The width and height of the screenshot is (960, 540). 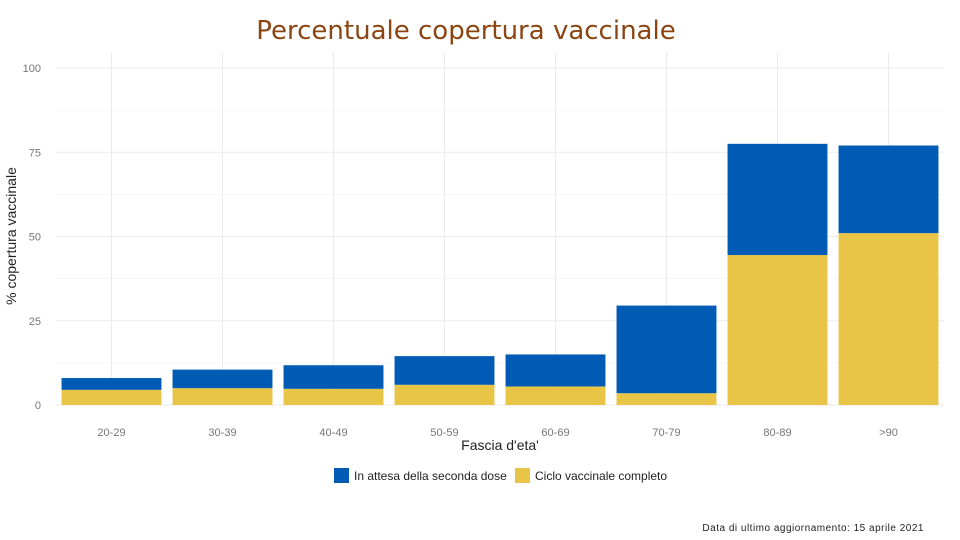 What do you see at coordinates (888, 433) in the screenshot?
I see `x-tick-label: >90` at bounding box center [888, 433].